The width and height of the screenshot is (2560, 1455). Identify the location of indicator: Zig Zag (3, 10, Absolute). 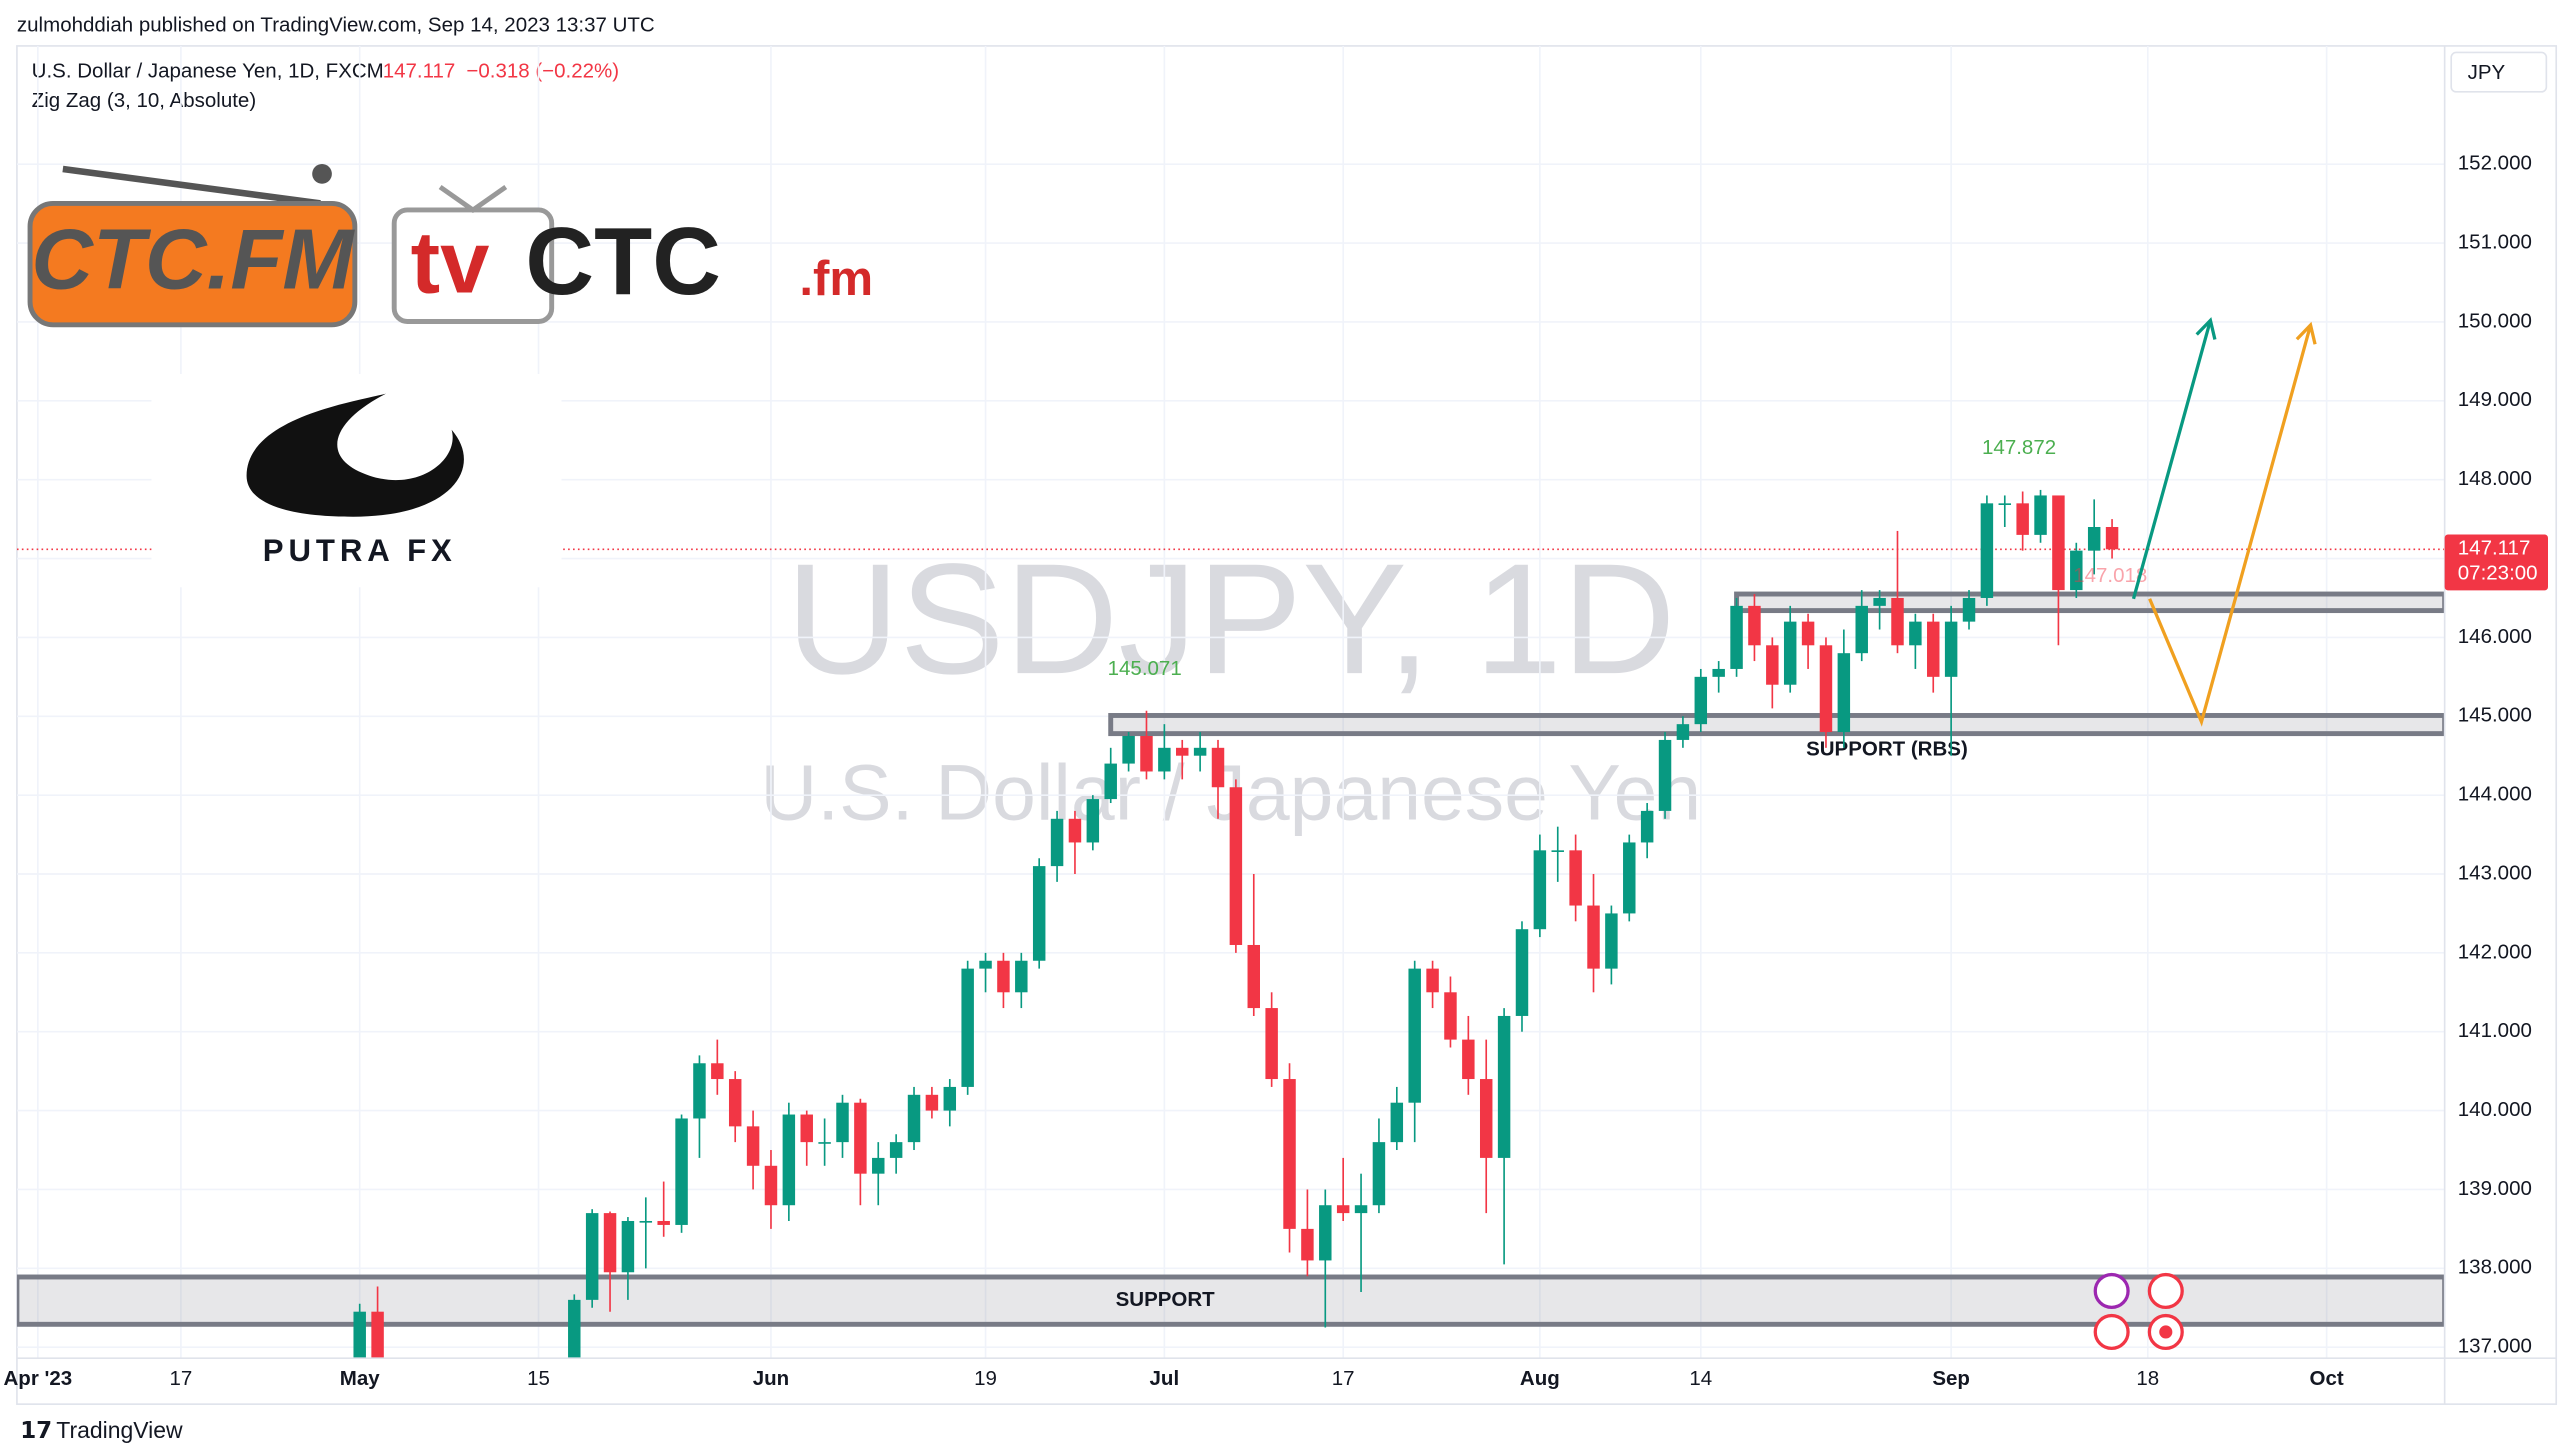
(144, 100).